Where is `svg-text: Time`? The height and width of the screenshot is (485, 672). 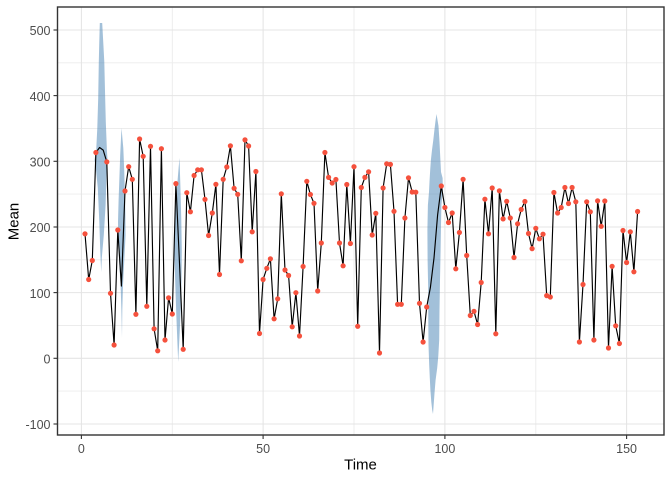
svg-text: Time is located at coordinates (360, 465).